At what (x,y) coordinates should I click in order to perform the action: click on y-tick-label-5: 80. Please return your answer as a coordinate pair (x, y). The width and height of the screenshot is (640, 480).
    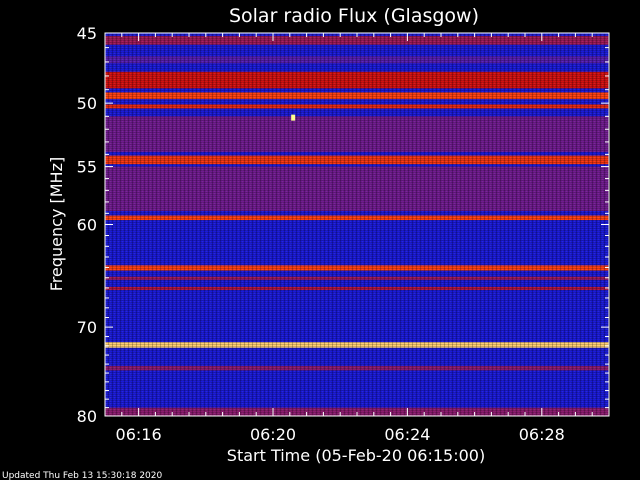
    Looking at the image, I should click on (87, 416).